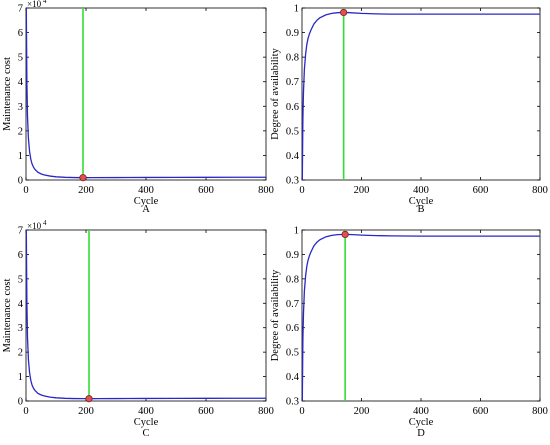 Image resolution: width=550 pixels, height=445 pixels. What do you see at coordinates (421, 433) in the screenshot?
I see `panel-label: D` at bounding box center [421, 433].